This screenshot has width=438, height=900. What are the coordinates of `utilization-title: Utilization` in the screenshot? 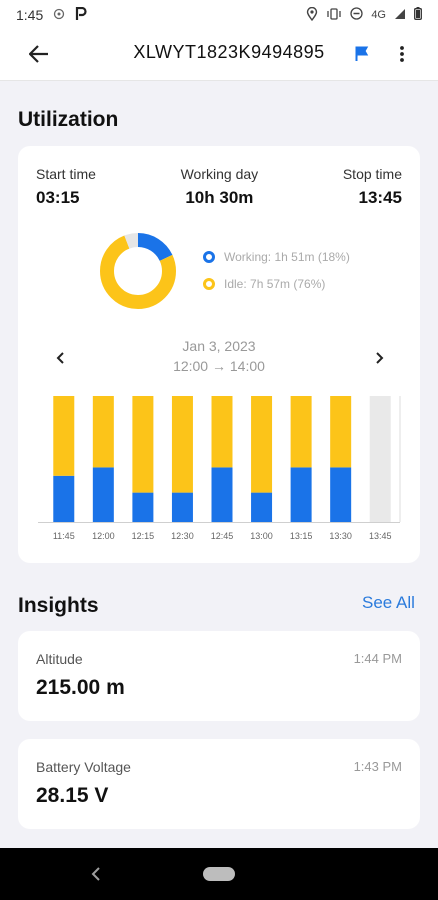 It's located at (68, 119).